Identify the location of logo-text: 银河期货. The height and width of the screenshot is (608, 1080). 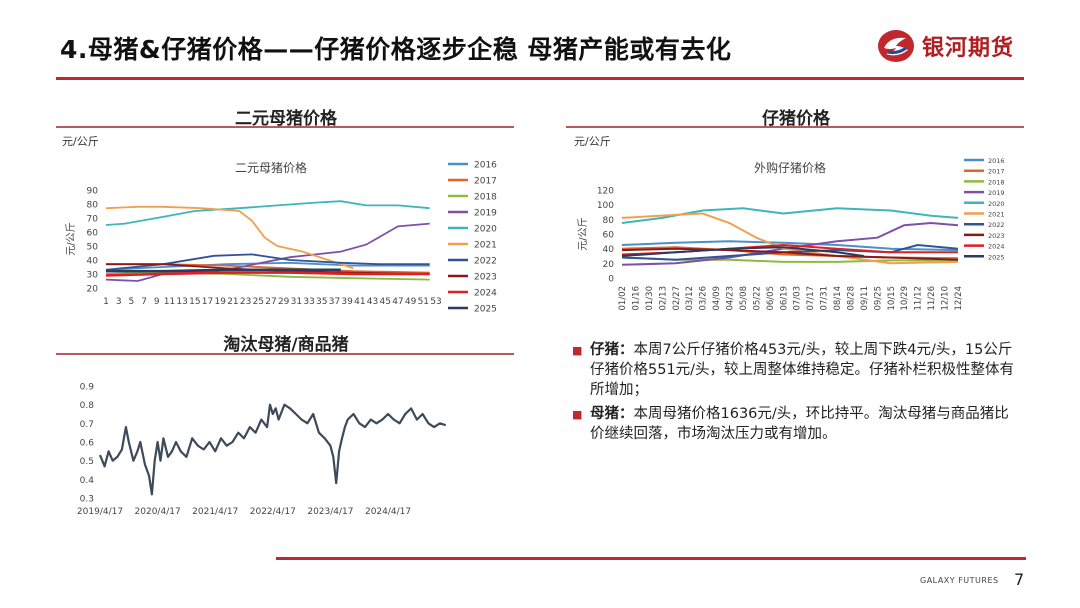
(968, 48).